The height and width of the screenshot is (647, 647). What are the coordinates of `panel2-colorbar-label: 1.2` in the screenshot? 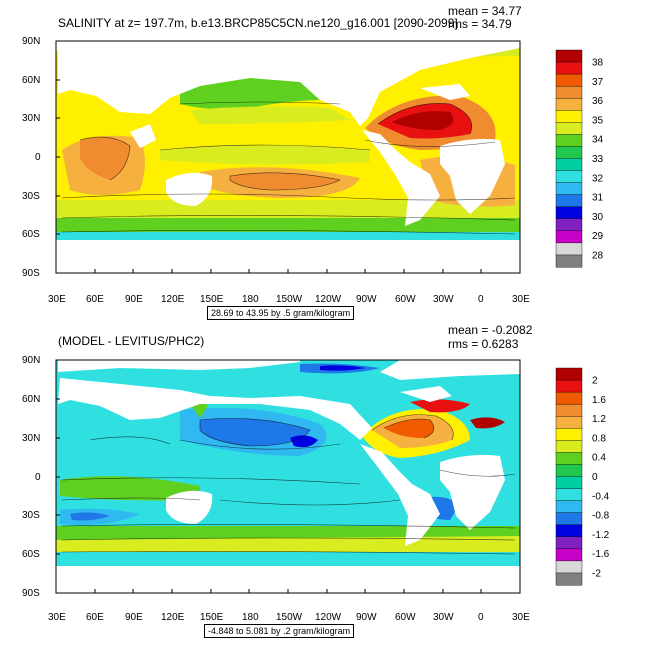 It's located at (599, 419).